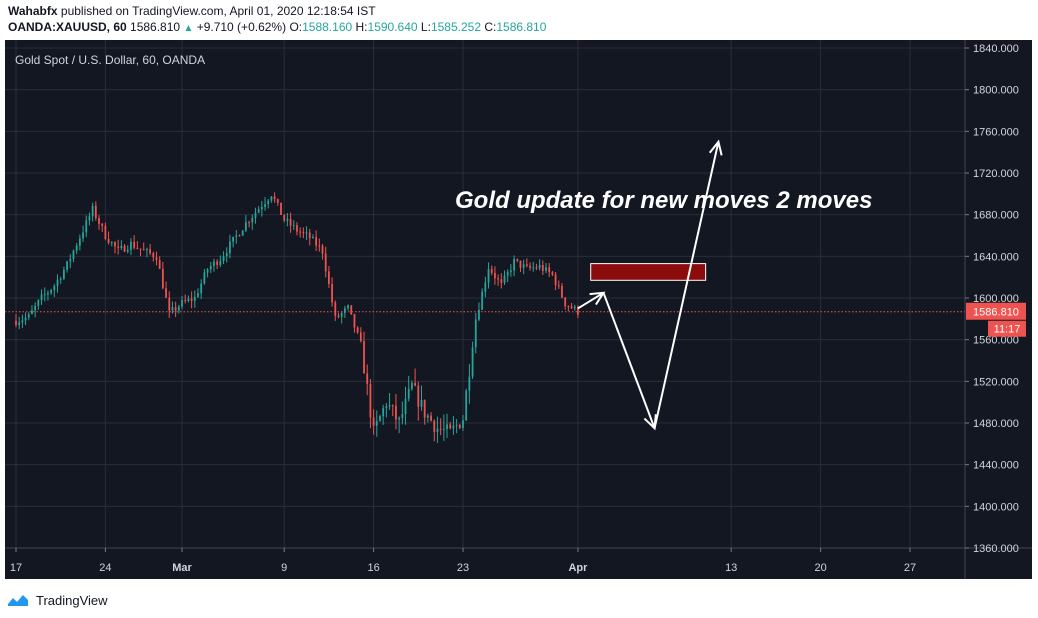 This screenshot has width=1038, height=618. What do you see at coordinates (463, 561) in the screenshot?
I see `time-axis: 17 24 Mar 9 16 23 Apr 13 20 27` at bounding box center [463, 561].